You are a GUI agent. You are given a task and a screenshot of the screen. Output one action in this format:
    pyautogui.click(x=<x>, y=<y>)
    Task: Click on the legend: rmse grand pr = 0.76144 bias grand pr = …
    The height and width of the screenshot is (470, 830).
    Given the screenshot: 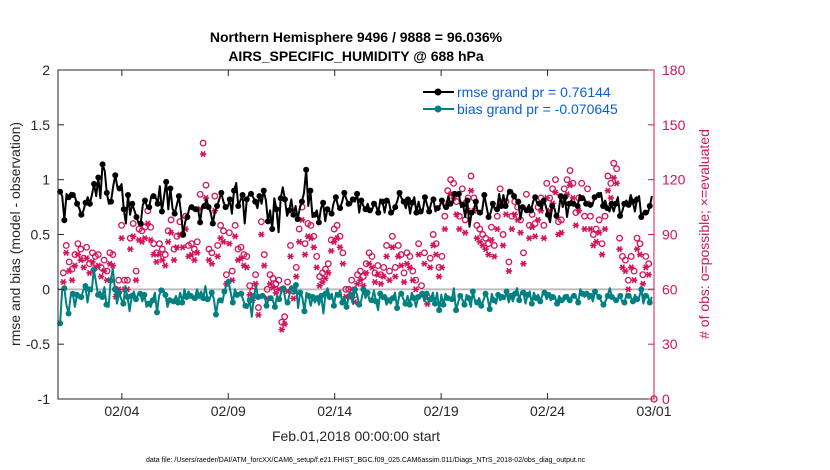 What is the action you would take?
    pyautogui.click(x=533, y=101)
    